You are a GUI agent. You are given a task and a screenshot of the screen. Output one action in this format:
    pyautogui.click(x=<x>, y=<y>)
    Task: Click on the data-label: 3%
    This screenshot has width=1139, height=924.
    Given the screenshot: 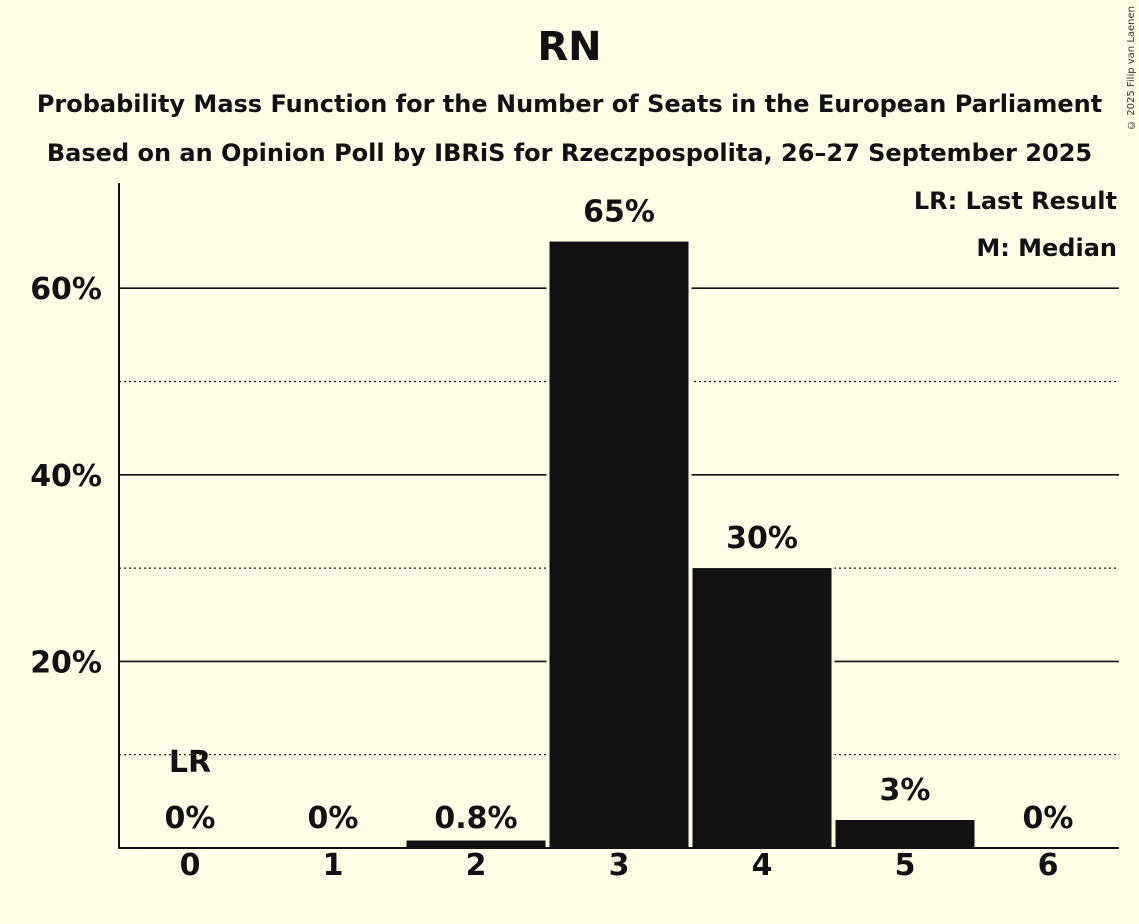 What is the action you would take?
    pyautogui.click(x=905, y=790)
    